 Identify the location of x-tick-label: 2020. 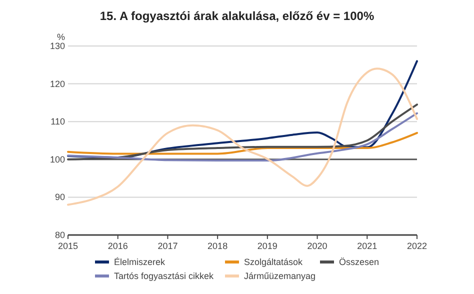
(317, 246).